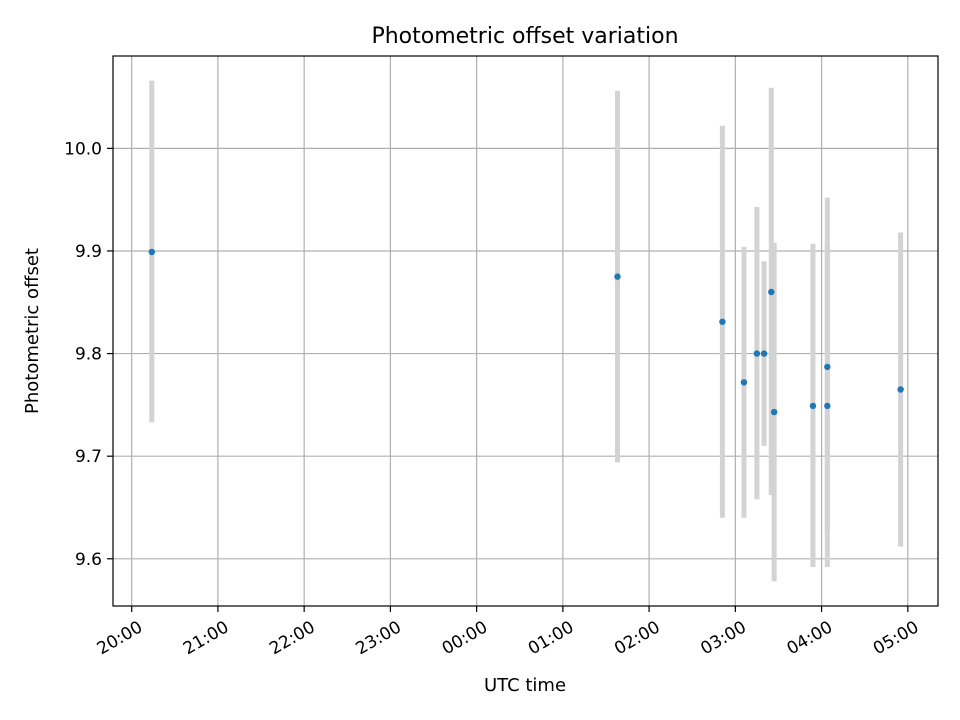 Image resolution: width=960 pixels, height=720 pixels. I want to click on y-axis-label: Photometric offset, so click(32, 331).